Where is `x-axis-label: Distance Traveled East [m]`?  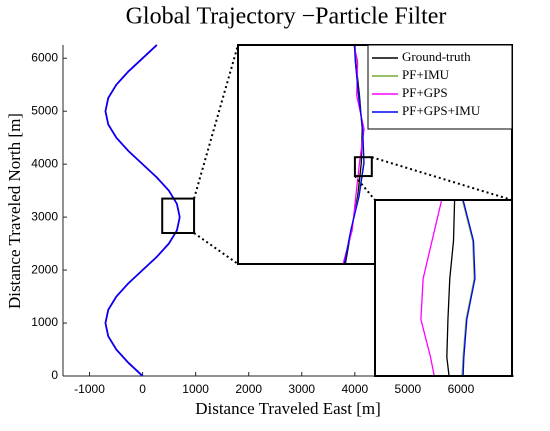 x-axis-label: Distance Traveled East [m] is located at coordinates (288, 408).